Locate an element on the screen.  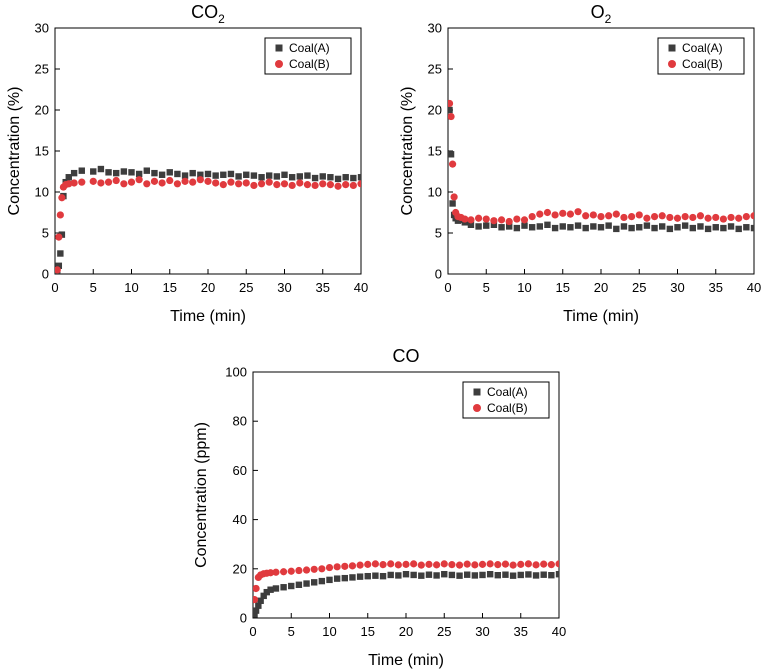
x-tick-label: 30 is located at coordinates (677, 287).